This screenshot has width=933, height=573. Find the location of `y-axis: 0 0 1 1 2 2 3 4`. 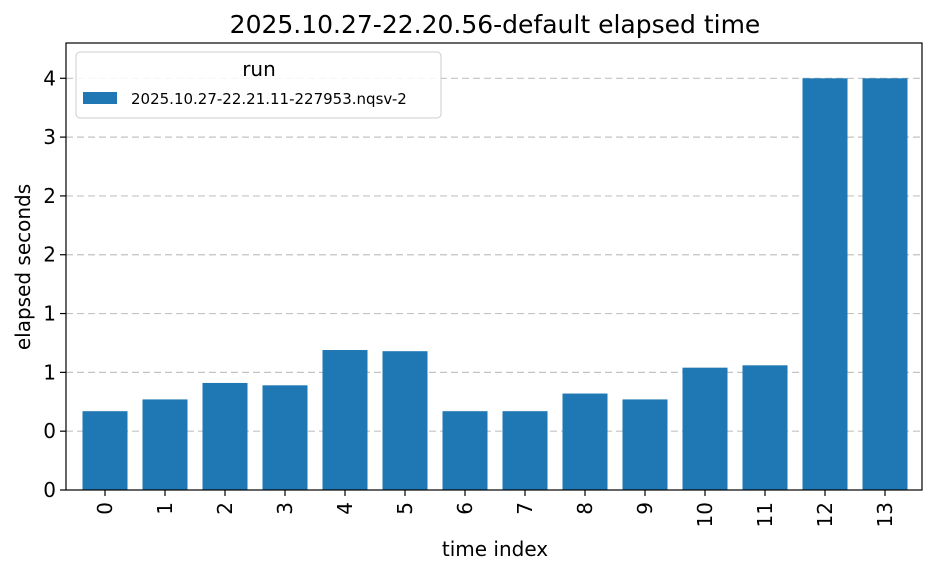

y-axis: 0 0 1 1 2 2 3 4 is located at coordinates (54, 284).